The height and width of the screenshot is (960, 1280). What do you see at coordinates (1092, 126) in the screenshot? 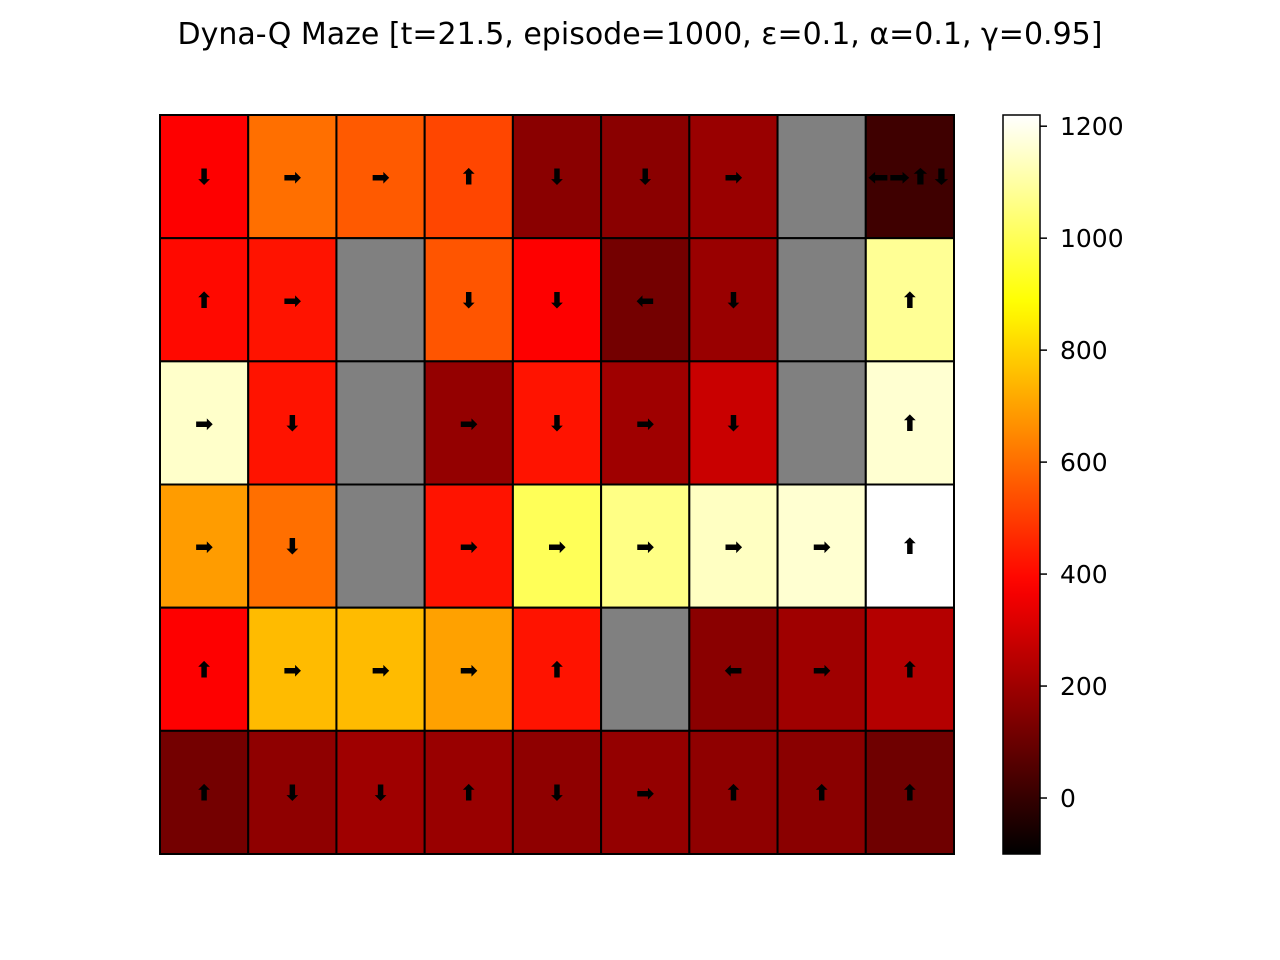
I see `colorbar-tick-label: 1200` at bounding box center [1092, 126].